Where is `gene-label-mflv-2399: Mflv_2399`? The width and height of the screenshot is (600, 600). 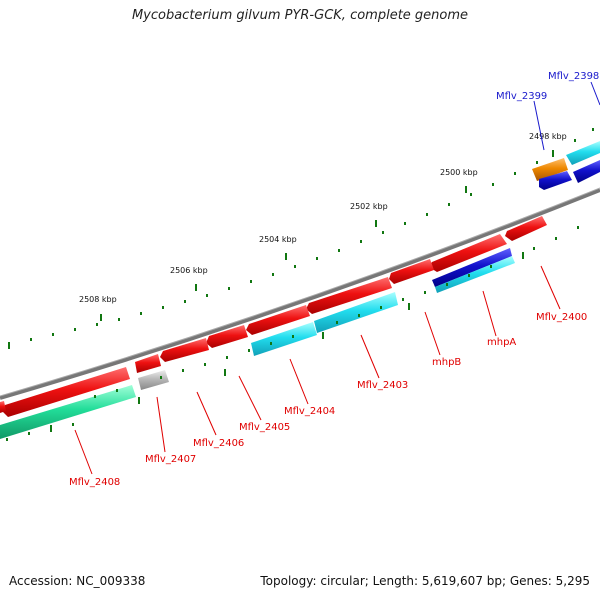
gene-label-mflv-2399: Mflv_2399 is located at coordinates (521, 96).